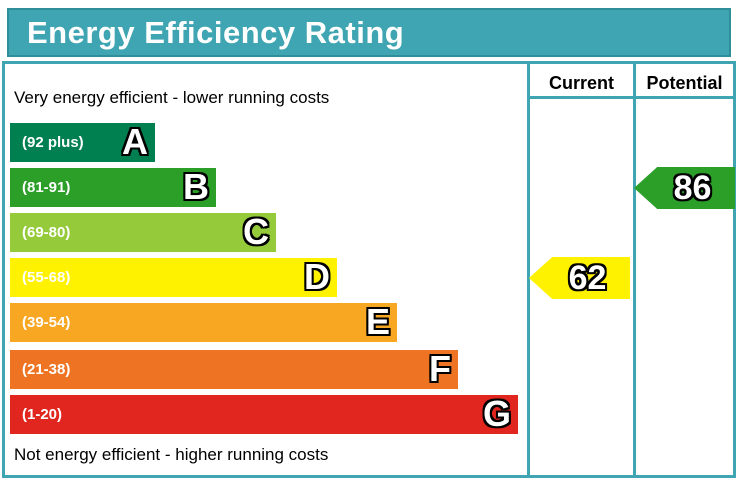 This screenshot has width=738, height=483. Describe the element at coordinates (692, 188) in the screenshot. I see `potential-rating-value: 86` at that location.